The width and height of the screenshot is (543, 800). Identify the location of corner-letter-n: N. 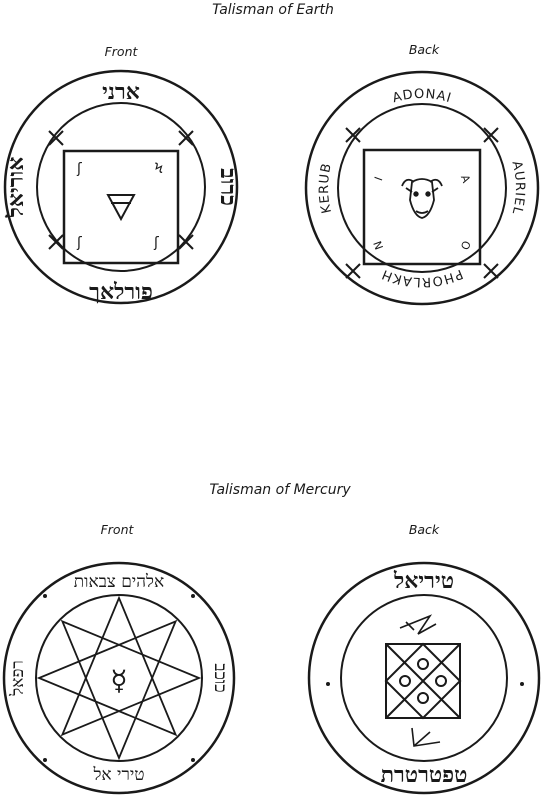
(378, 245).